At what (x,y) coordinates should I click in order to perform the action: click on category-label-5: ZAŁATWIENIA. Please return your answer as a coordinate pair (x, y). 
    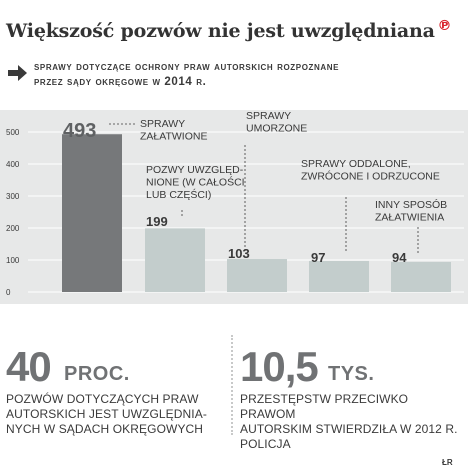
    Looking at the image, I should click on (409, 218).